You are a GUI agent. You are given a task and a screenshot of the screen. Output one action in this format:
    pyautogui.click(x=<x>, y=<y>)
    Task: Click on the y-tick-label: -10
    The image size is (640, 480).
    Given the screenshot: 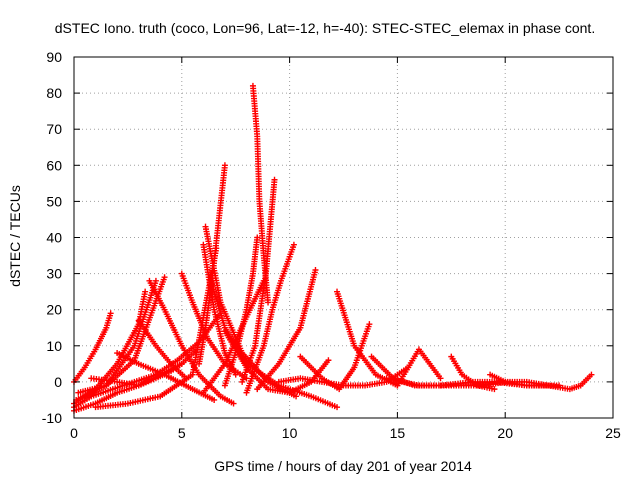 What is the action you would take?
    pyautogui.click(x=52, y=418)
    